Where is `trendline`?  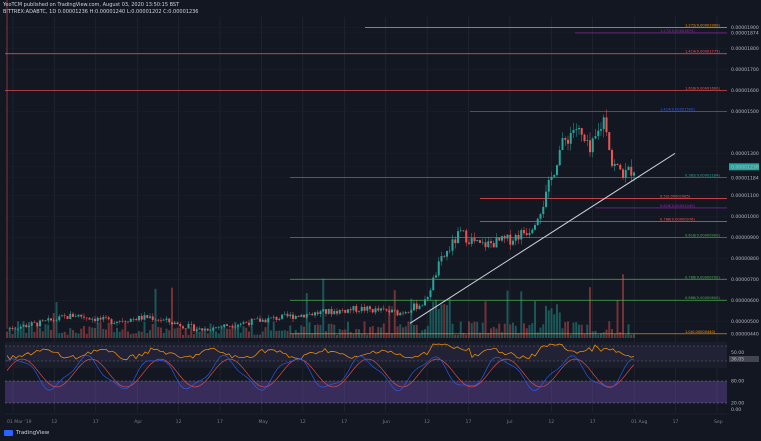 trendline is located at coordinates (542, 238).